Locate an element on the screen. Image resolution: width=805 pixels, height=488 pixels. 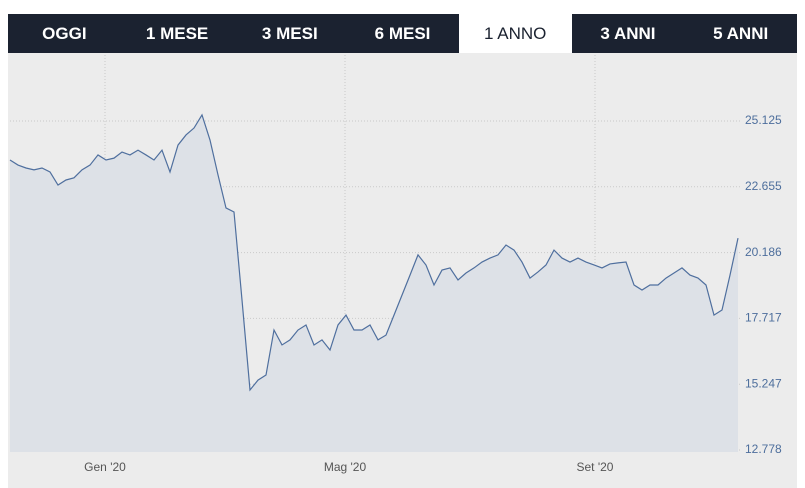
period-tab: 5 ANNI is located at coordinates (741, 33).